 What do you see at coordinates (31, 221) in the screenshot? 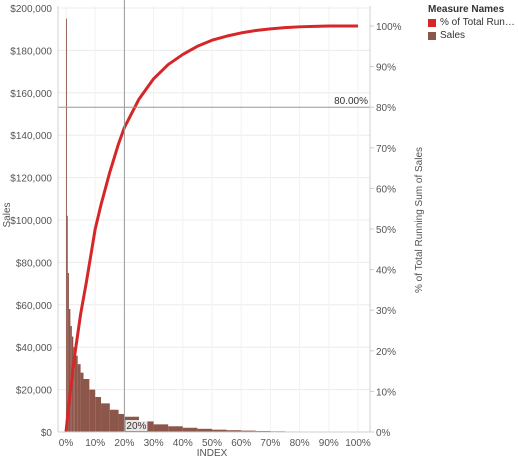
I see `y-tick-label: $100,000` at bounding box center [31, 221].